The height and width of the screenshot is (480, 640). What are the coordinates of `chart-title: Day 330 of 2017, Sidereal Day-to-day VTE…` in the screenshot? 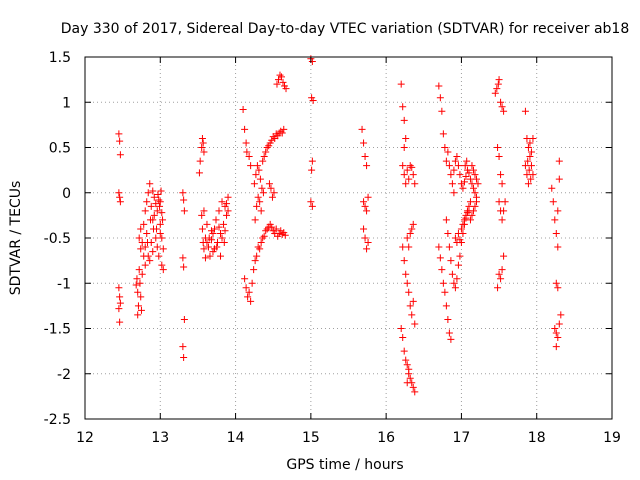 It's located at (345, 29).